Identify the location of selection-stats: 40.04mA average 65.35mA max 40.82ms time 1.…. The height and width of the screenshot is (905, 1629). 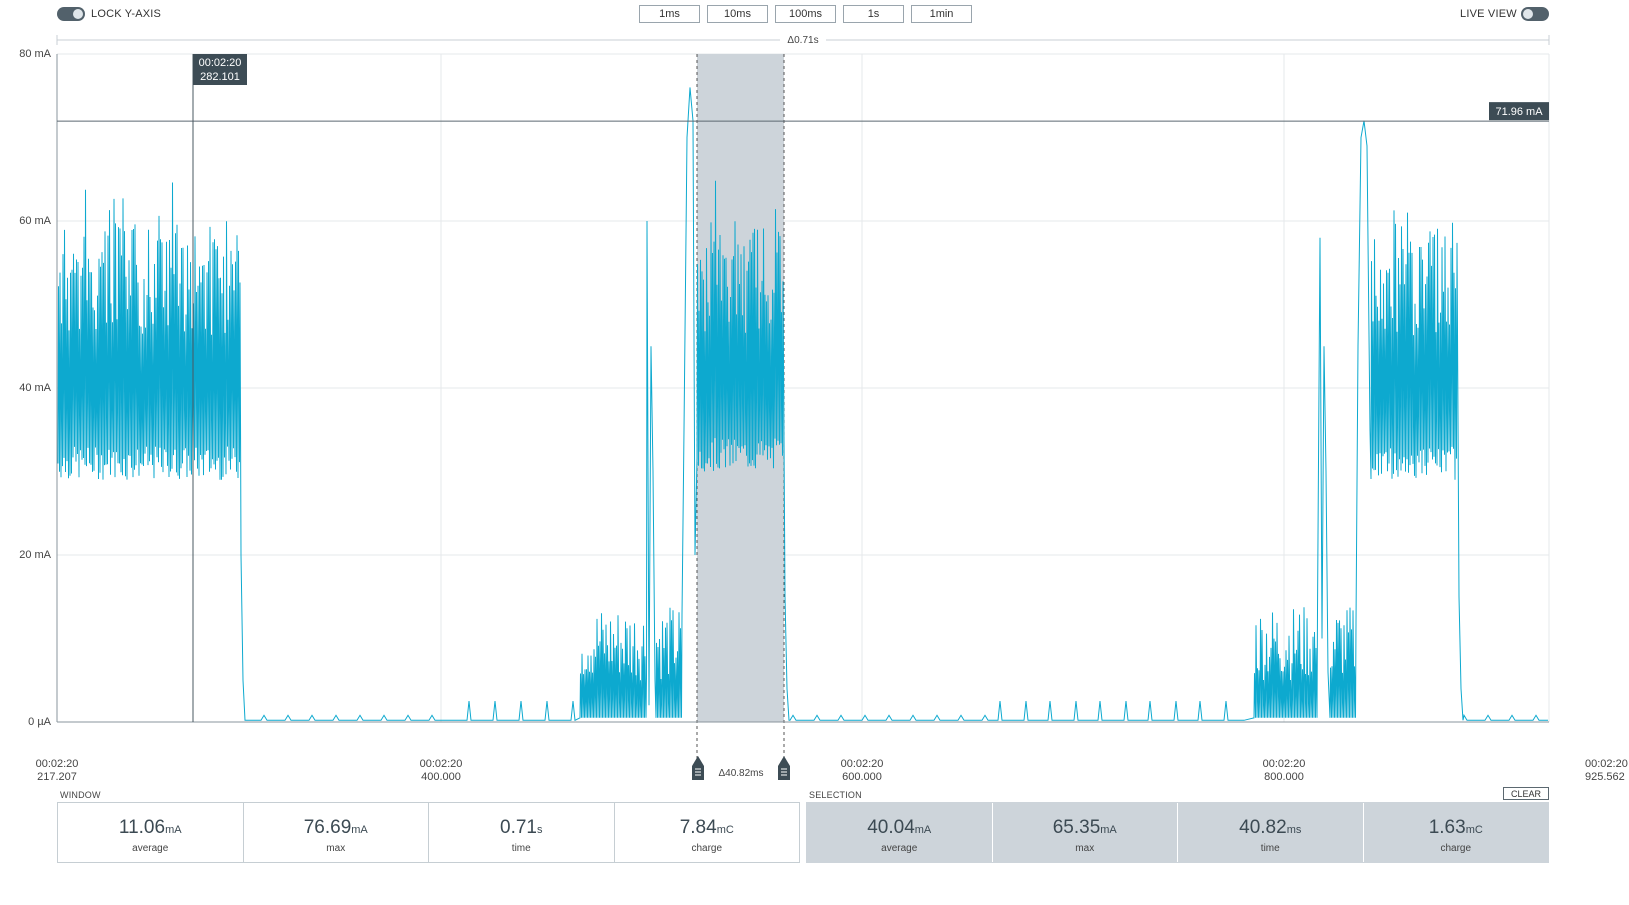
(1177, 832).